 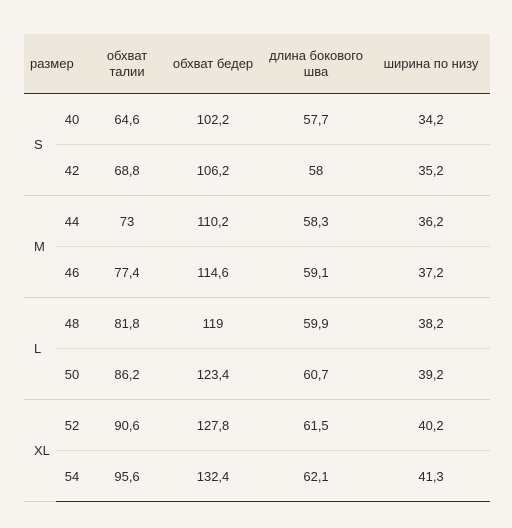 I want to click on table-row: 50 86,2 123,4 60,7 39,2, so click(x=257, y=374).